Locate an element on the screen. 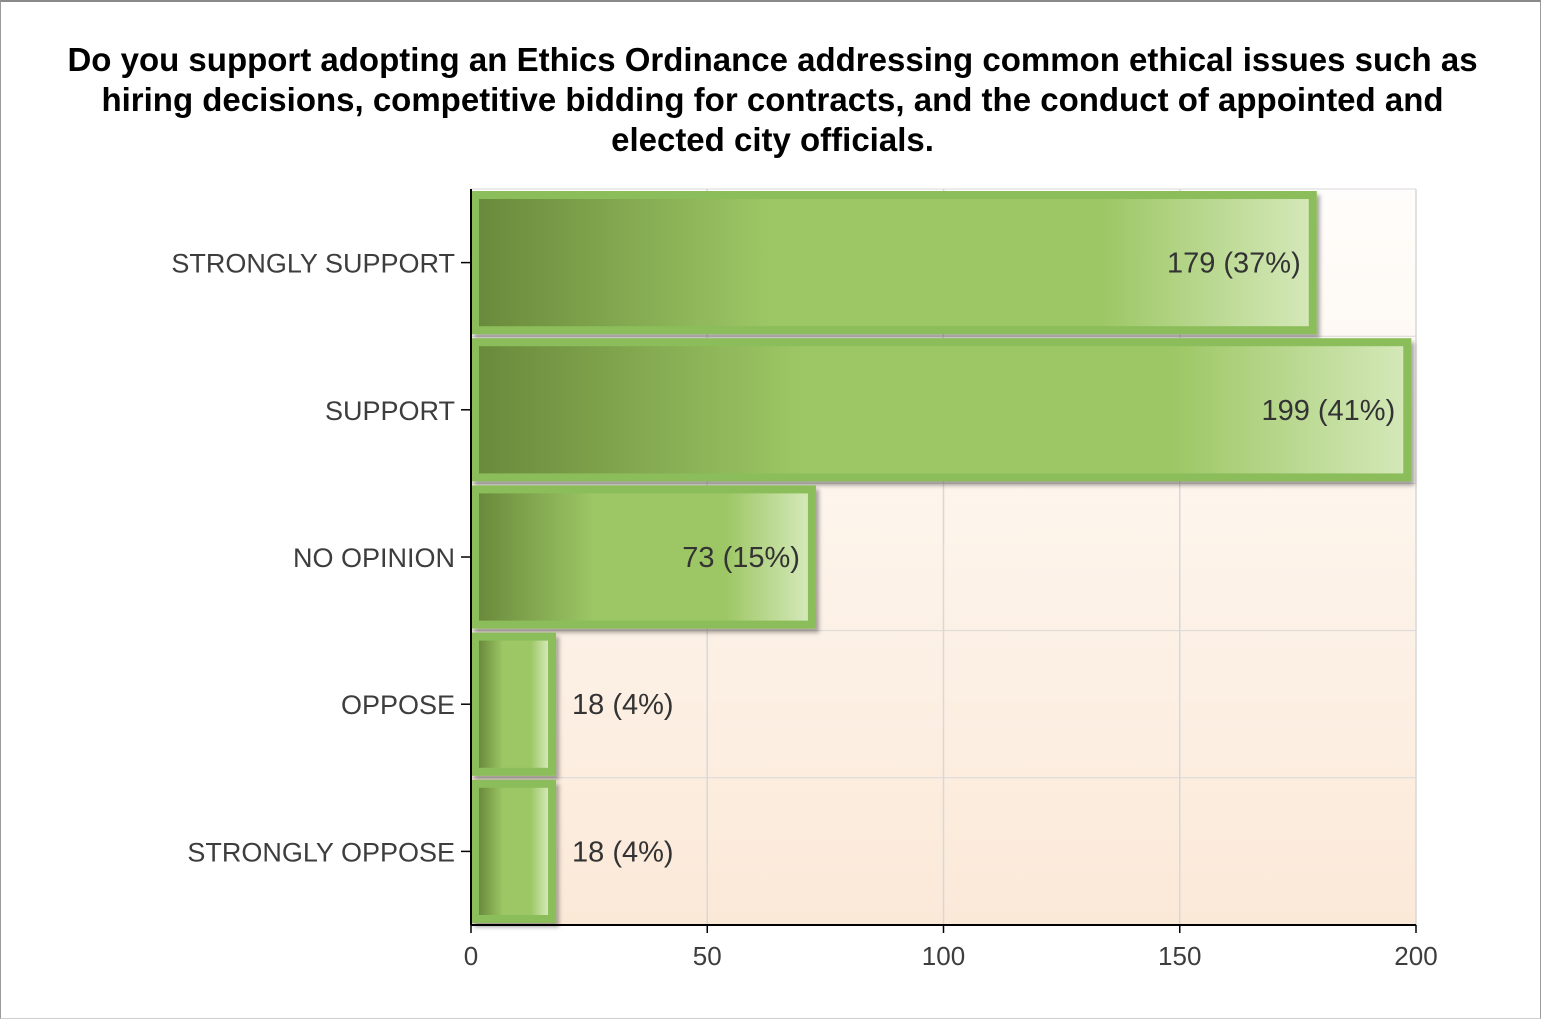 The image size is (1543, 1023). y-tick-label: STRONGLY SUPPORT is located at coordinates (313, 264).